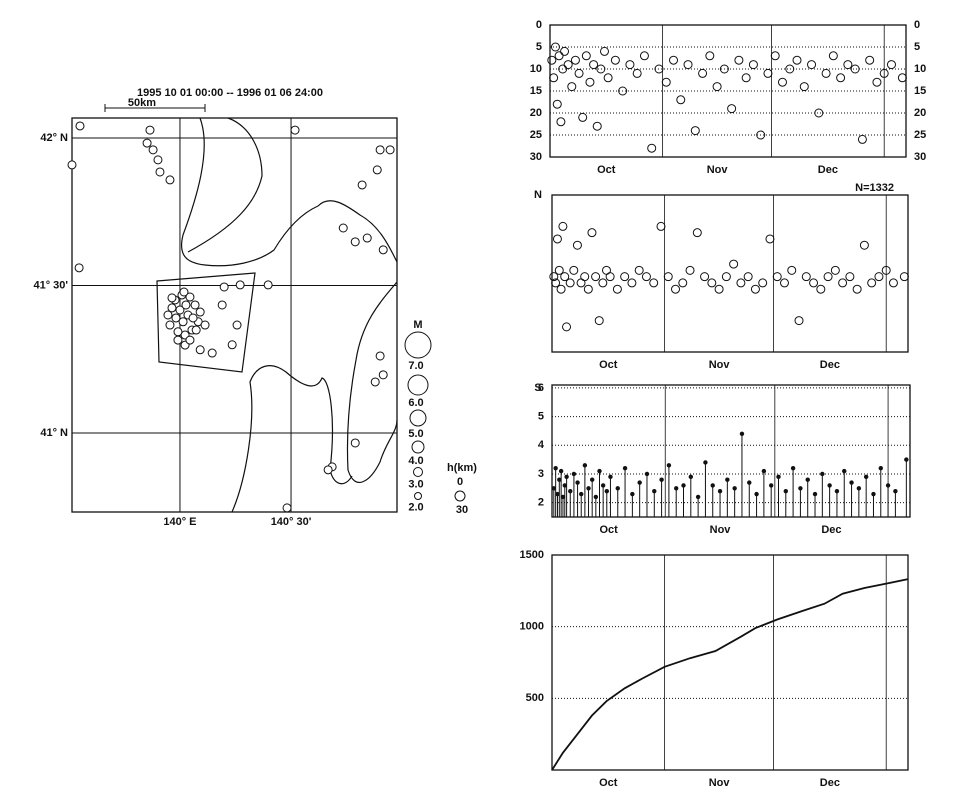  I want to click on y-tick-label: 5, so click(917, 47).